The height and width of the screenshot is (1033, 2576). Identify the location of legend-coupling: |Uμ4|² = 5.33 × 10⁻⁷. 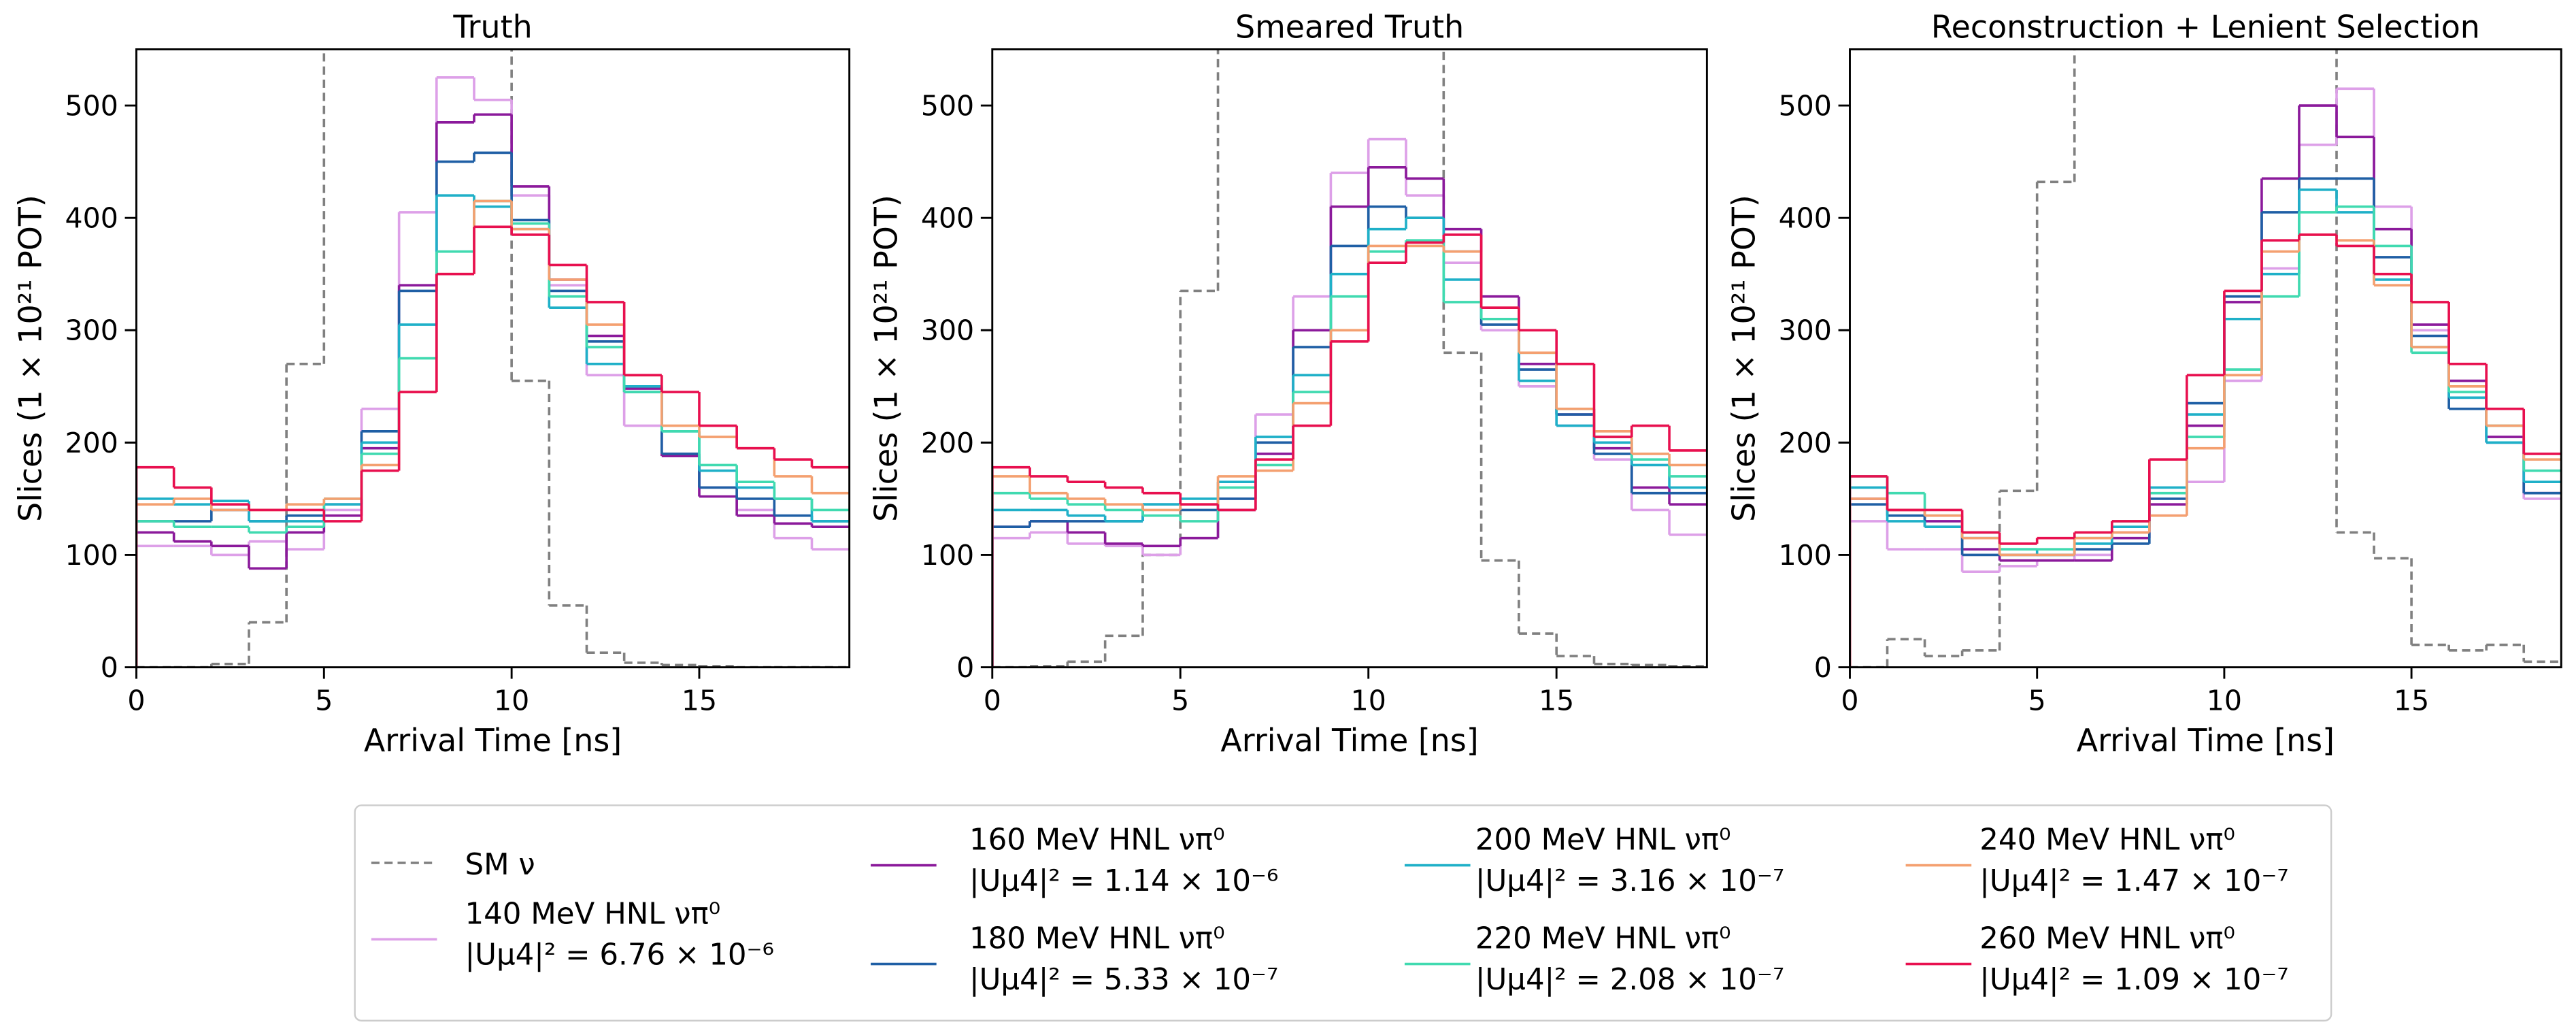
(1123, 980).